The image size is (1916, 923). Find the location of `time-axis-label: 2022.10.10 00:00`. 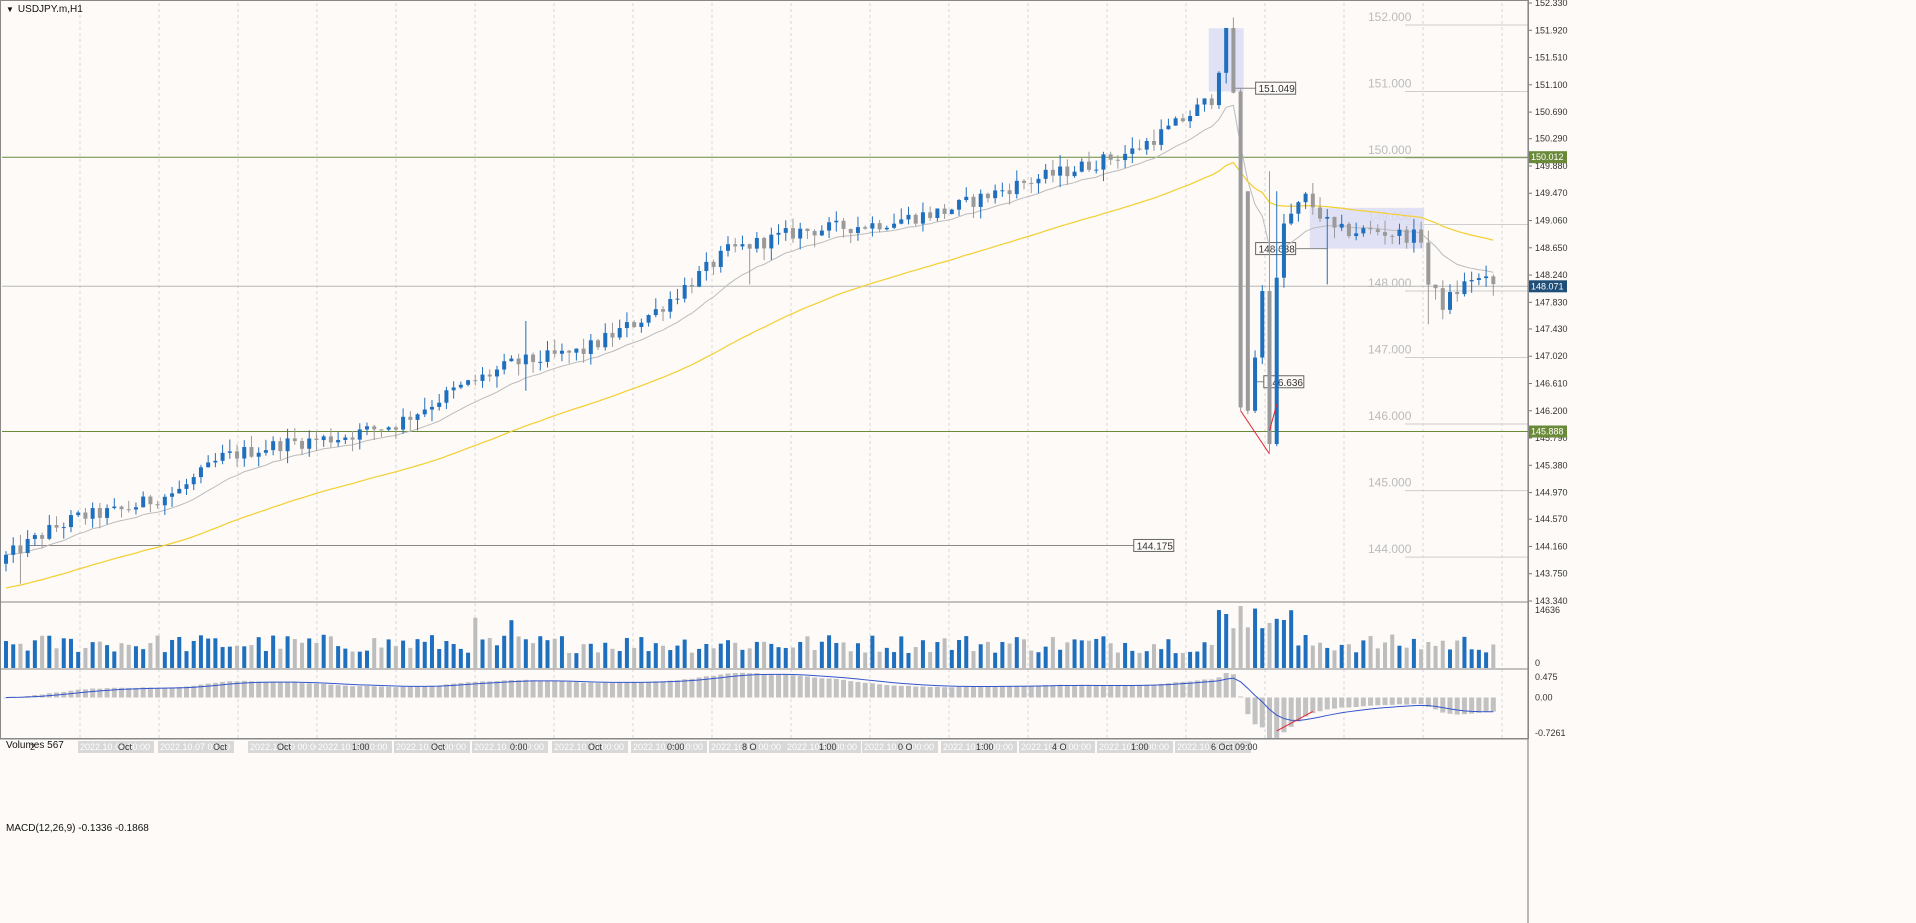

time-axis-label: 2022.10.10 00:00 is located at coordinates (285, 747).